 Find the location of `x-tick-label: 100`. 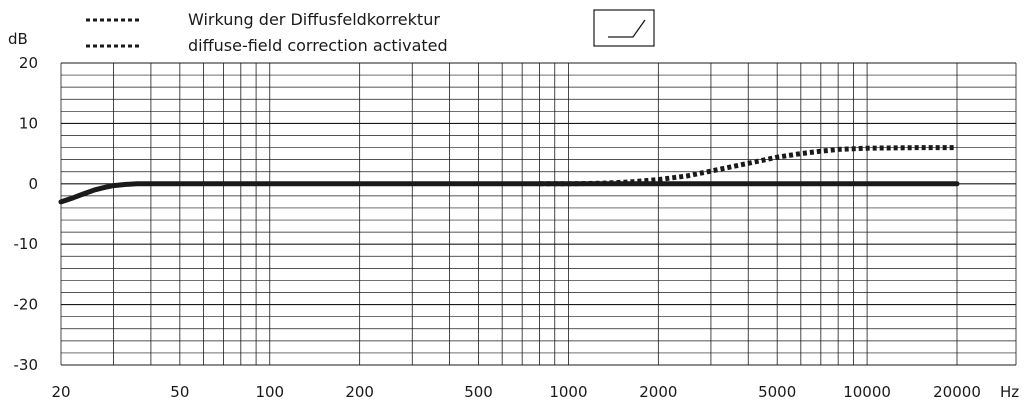

x-tick-label: 100 is located at coordinates (269, 392).